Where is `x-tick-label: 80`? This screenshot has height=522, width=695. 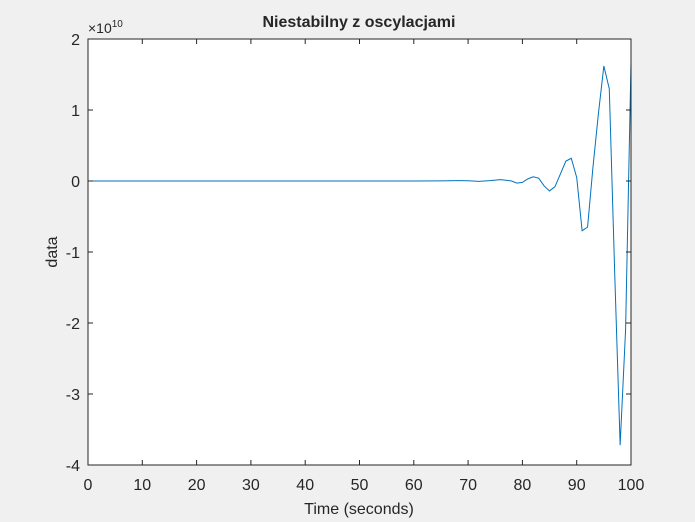
x-tick-label: 80 is located at coordinates (523, 485).